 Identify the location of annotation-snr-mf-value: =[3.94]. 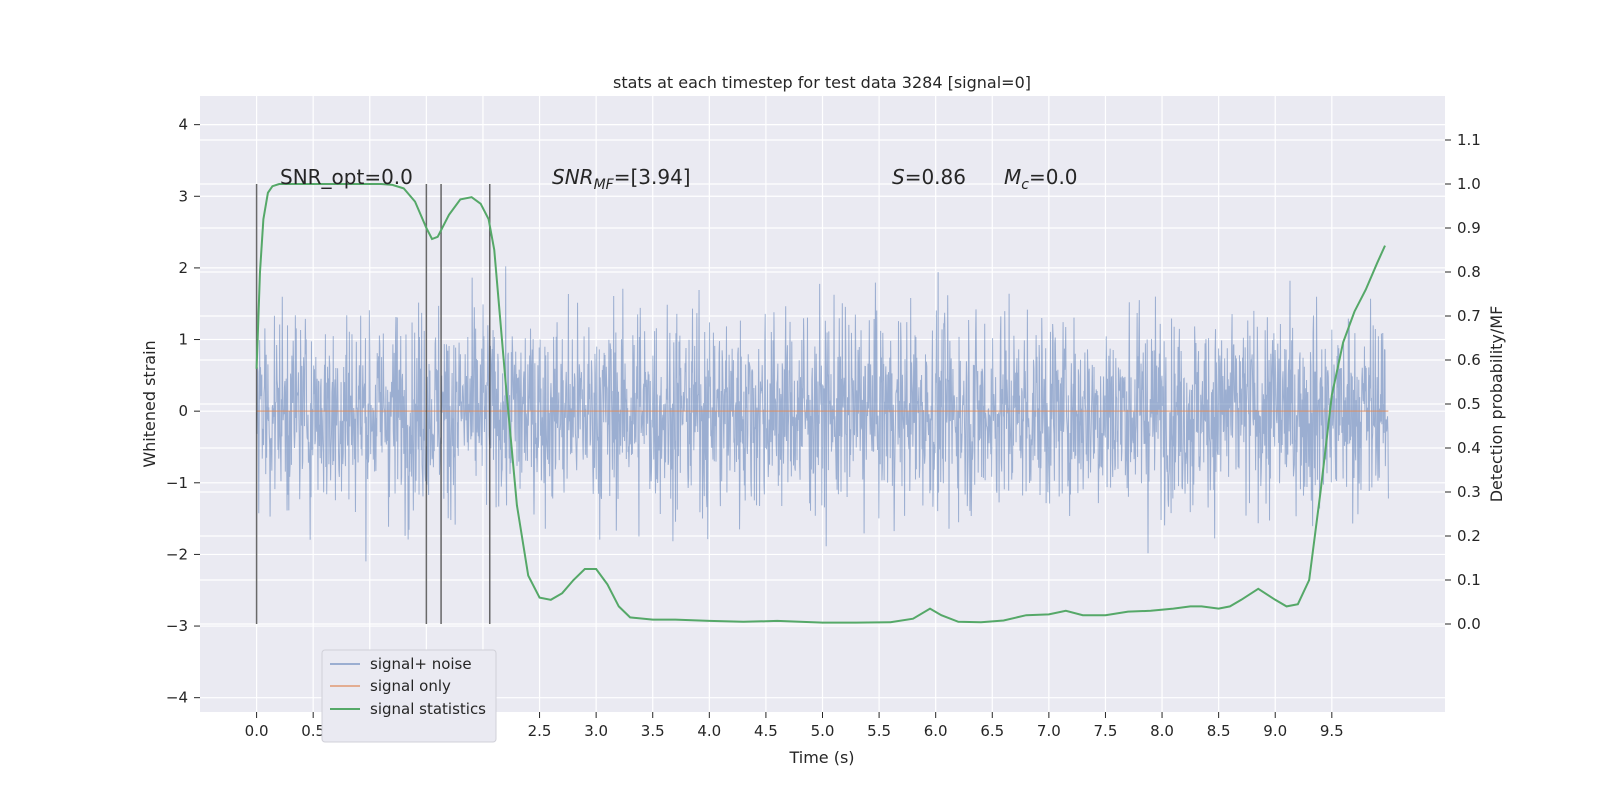
(652, 177).